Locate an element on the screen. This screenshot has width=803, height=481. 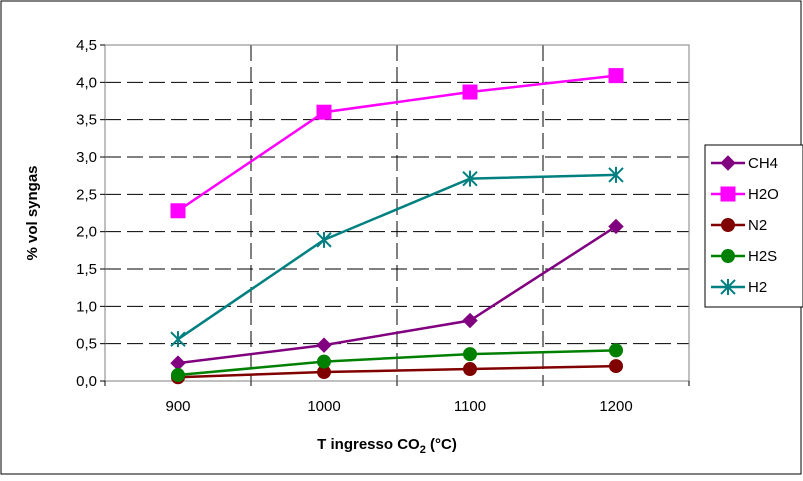
legend-item-h2: H2 is located at coordinates (739, 287).